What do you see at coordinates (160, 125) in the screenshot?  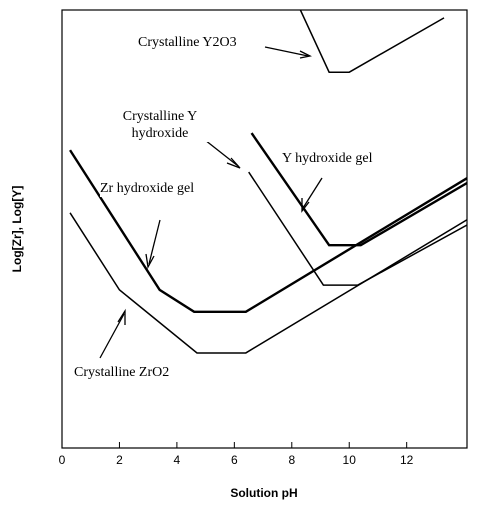 I see `annotation: Crystalline Y hydroxide` at bounding box center [160, 125].